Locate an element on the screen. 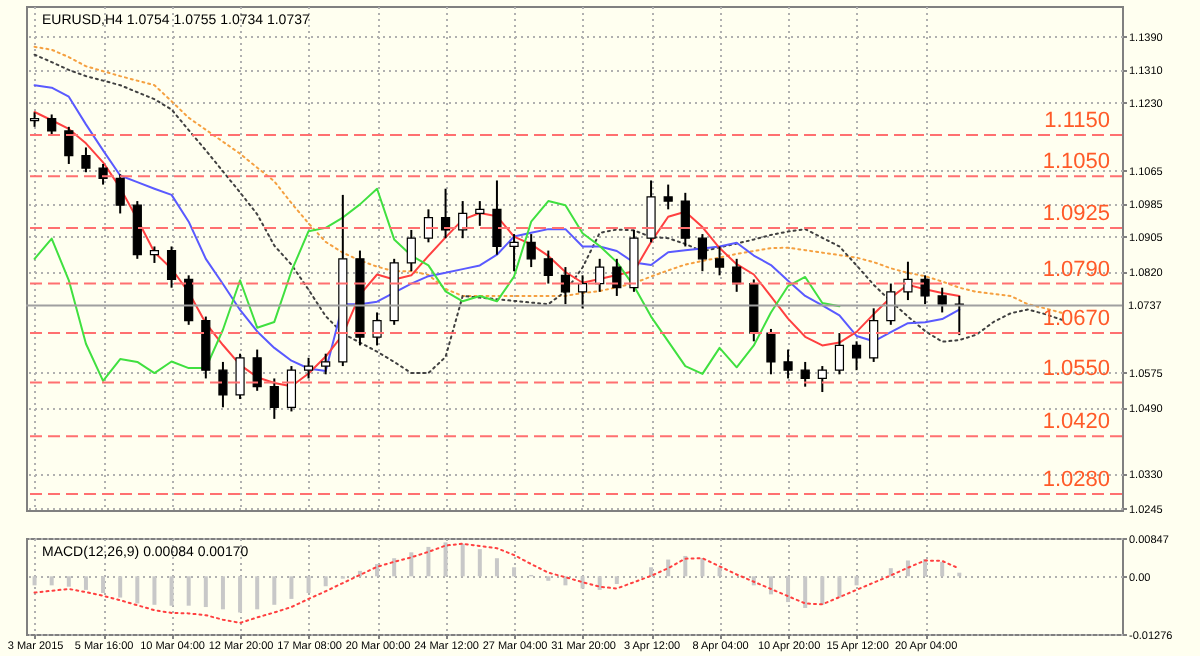 Image resolution: width=1200 pixels, height=656 pixels. ref-line-label: 1.0670 is located at coordinates (1076, 319).